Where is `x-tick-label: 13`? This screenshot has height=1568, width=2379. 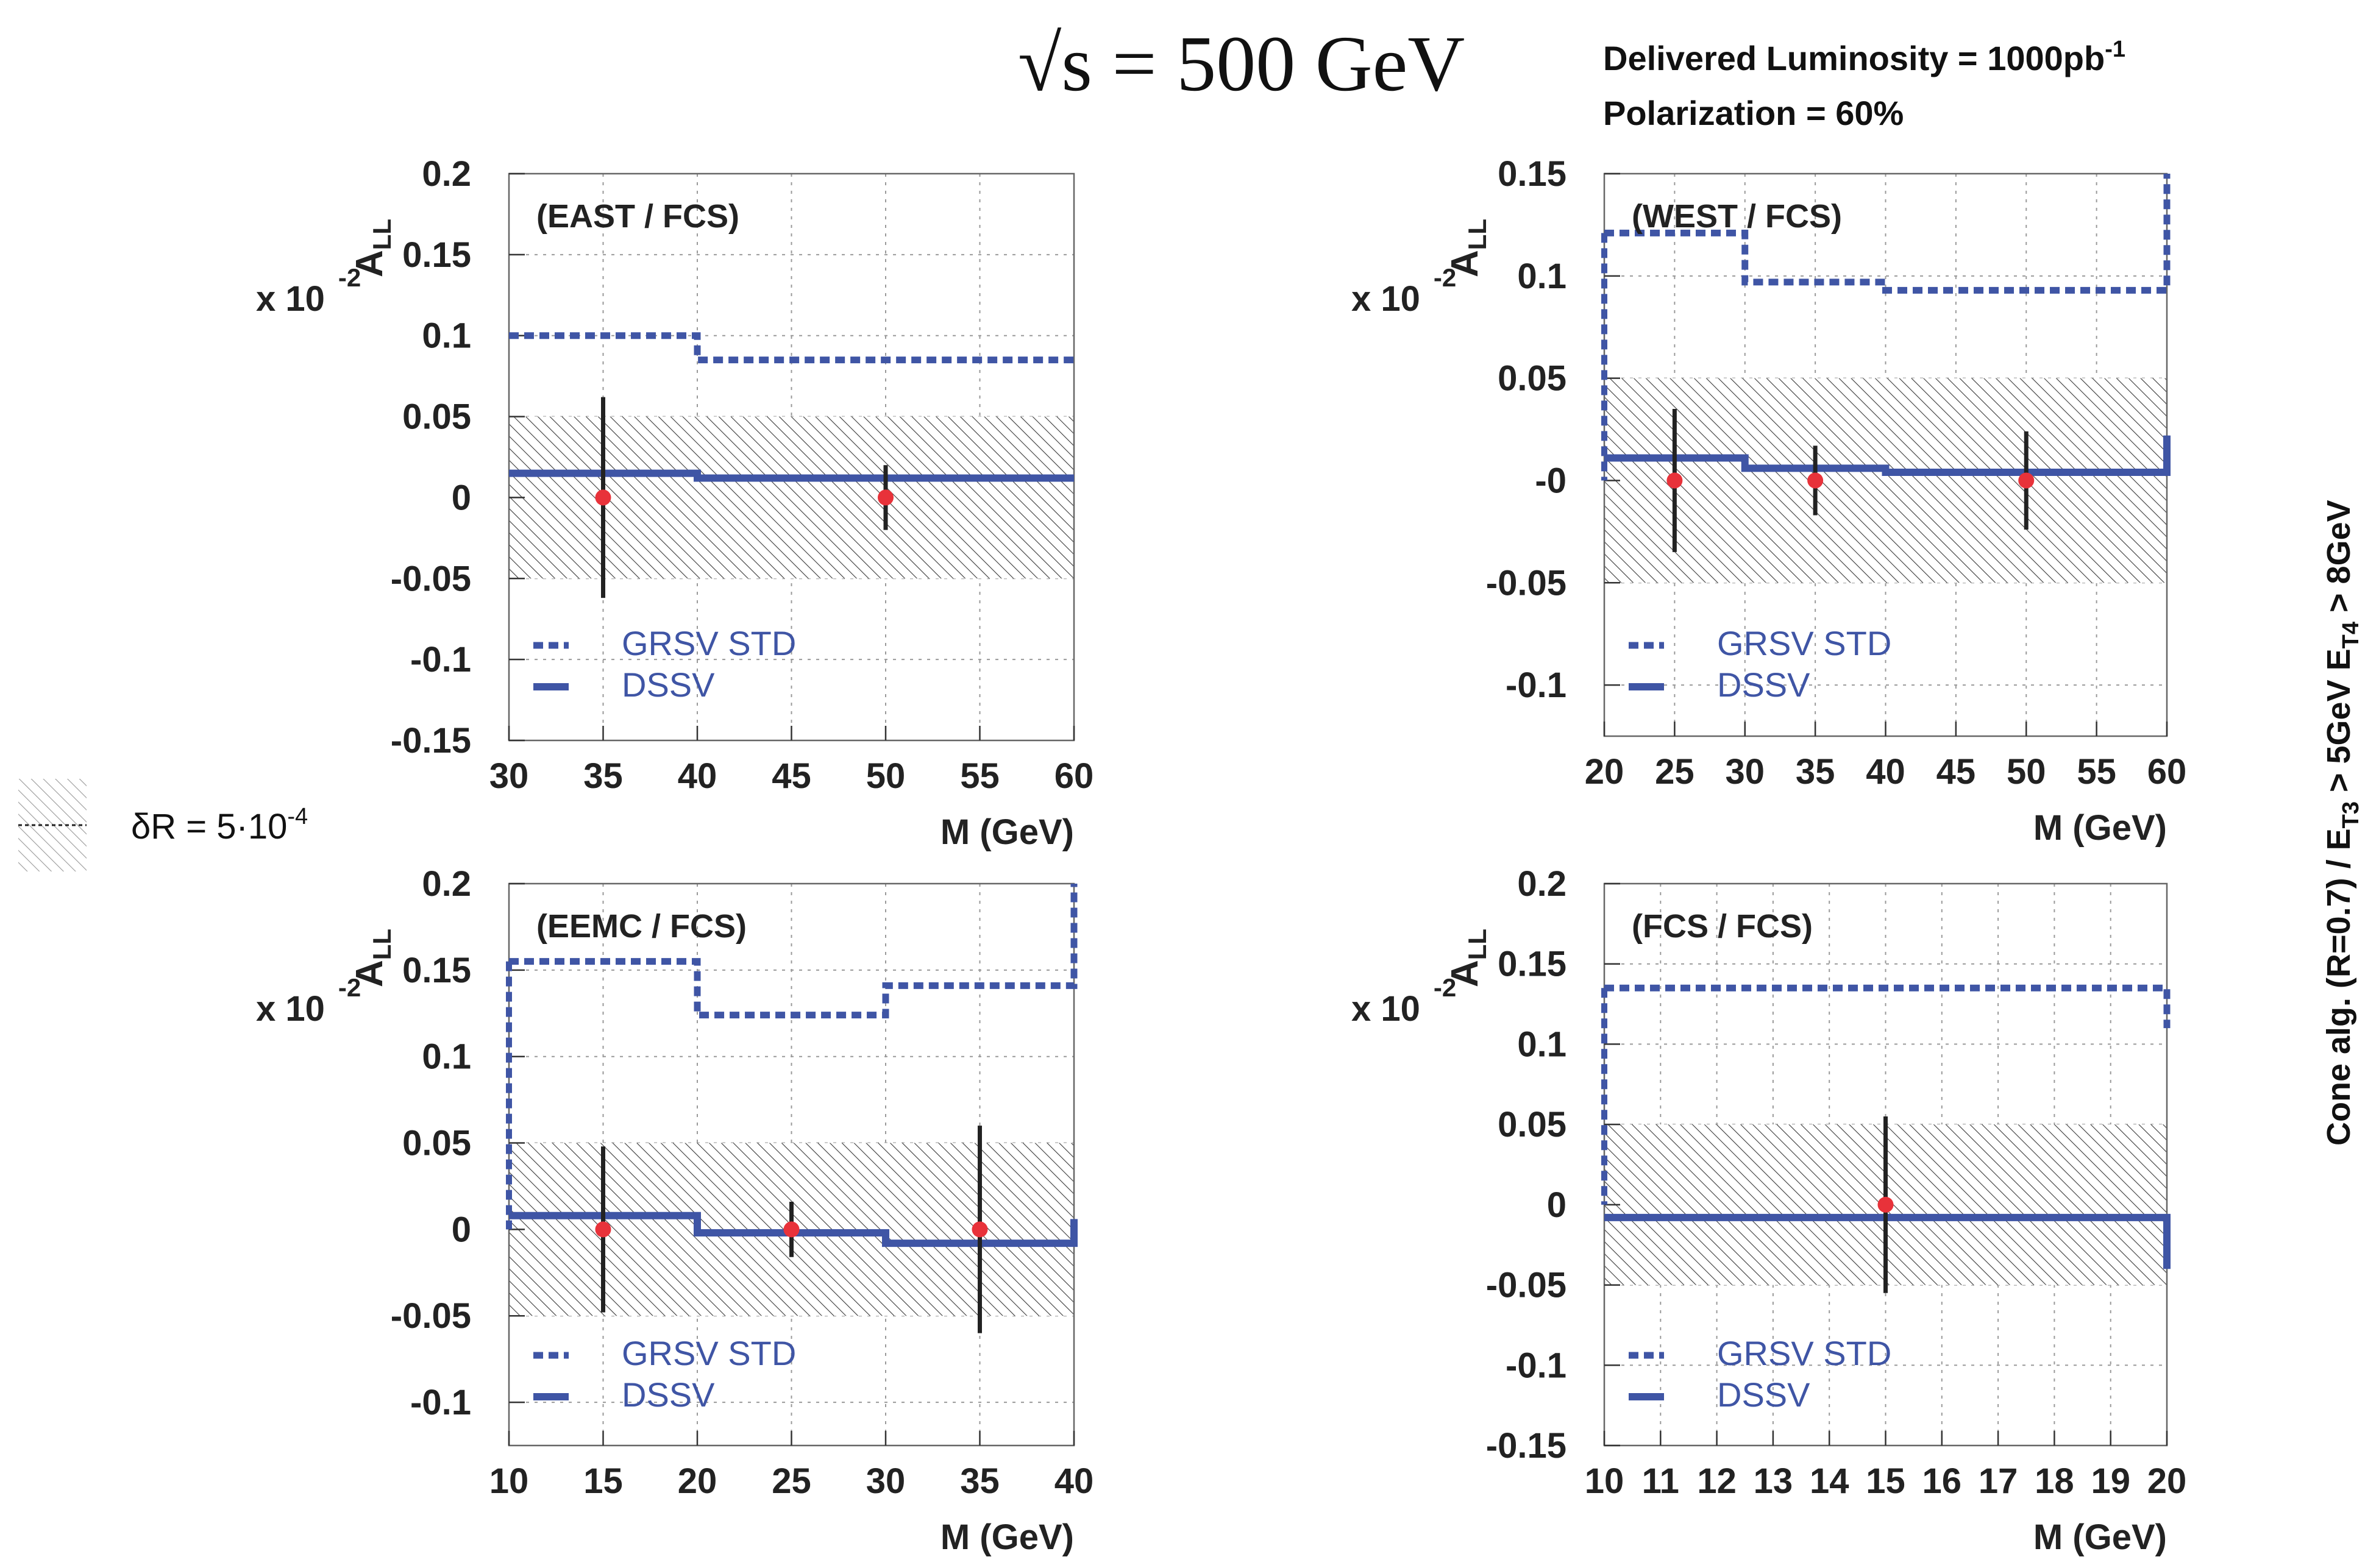 x-tick-label: 13 is located at coordinates (1773, 1481).